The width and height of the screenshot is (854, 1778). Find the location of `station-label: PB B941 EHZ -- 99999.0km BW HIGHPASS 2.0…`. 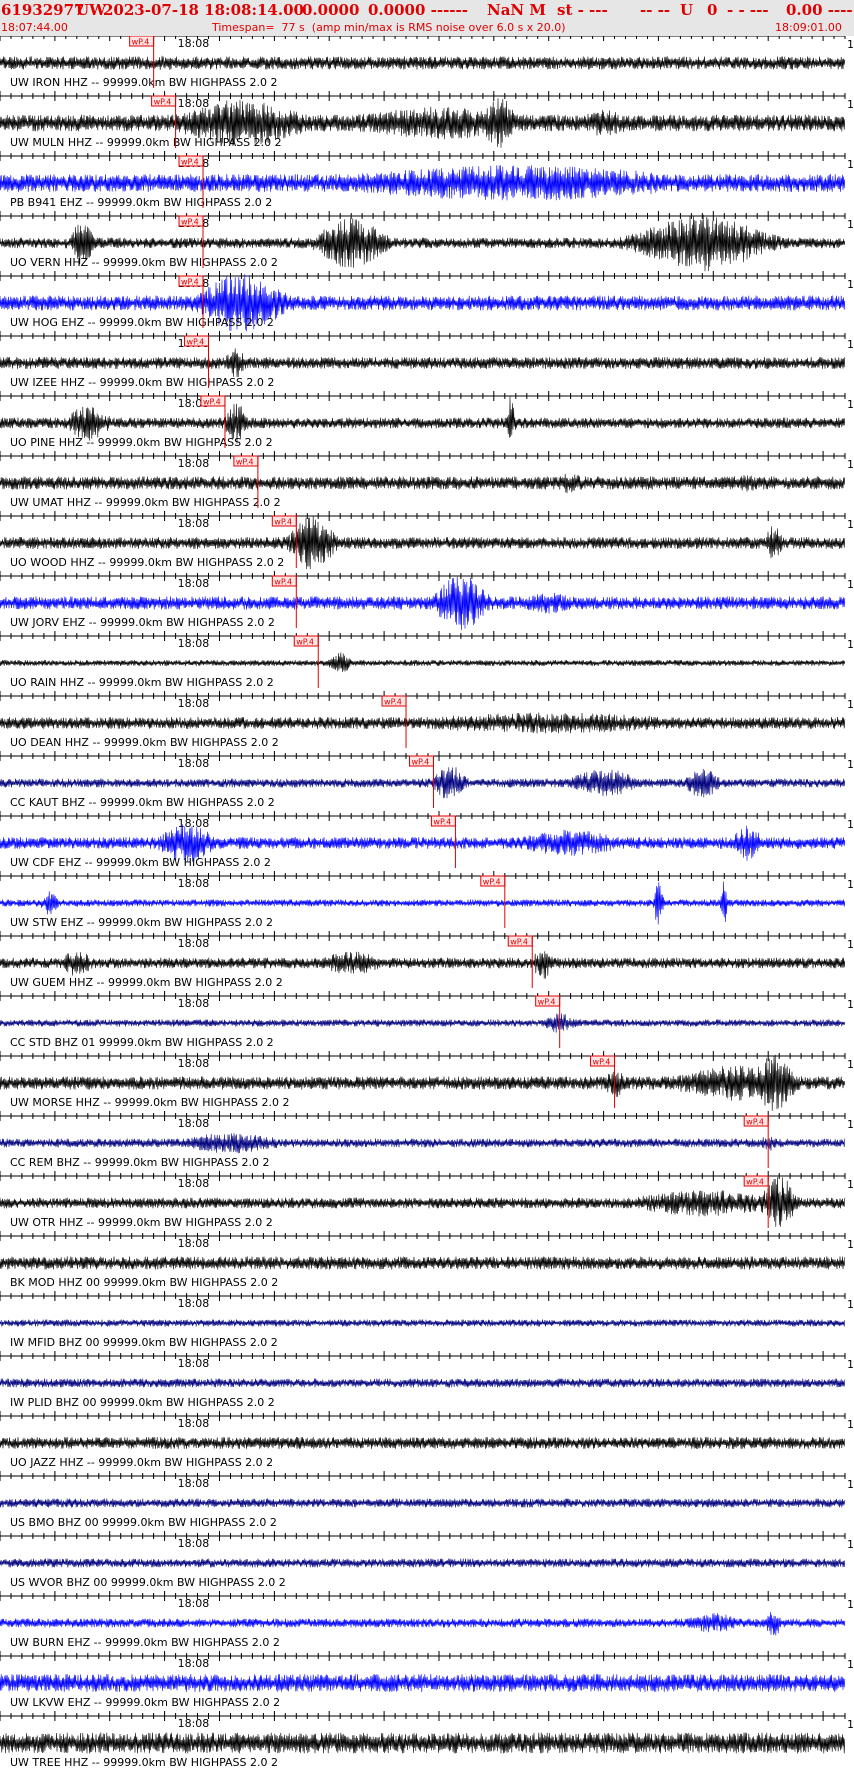

station-label: PB B941 EHZ -- 99999.0km BW HIGHPASS 2.0… is located at coordinates (141, 202).